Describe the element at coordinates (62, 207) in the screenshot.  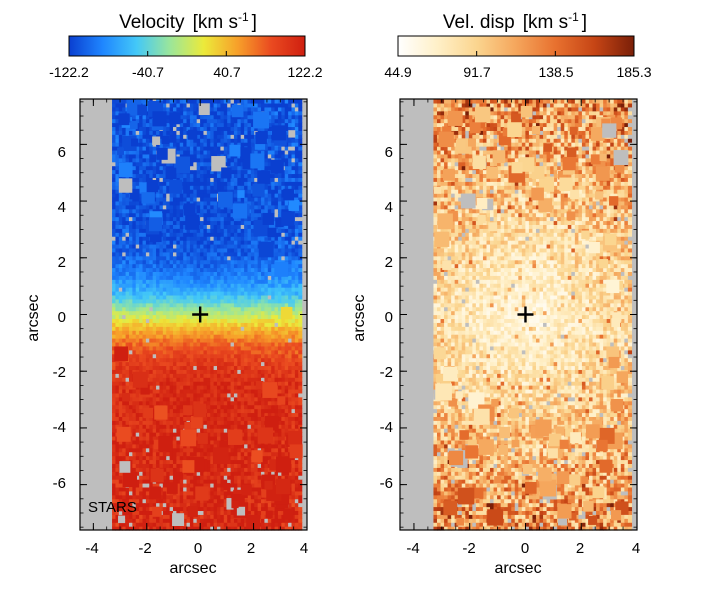
I see `velocity-ytick-label: 4` at that location.